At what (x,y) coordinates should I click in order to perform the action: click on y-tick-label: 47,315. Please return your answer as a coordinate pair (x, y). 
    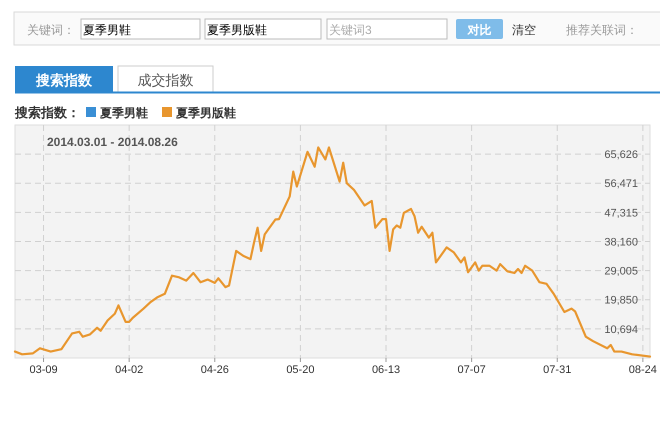
    Looking at the image, I should click on (621, 213).